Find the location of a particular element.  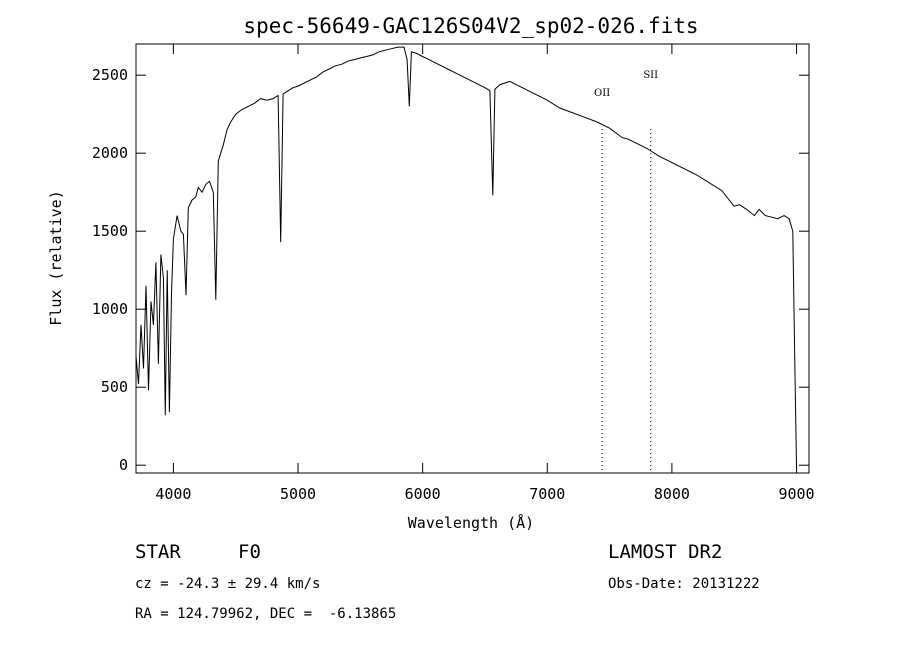

x-tick-label: 6000 is located at coordinates (423, 494).